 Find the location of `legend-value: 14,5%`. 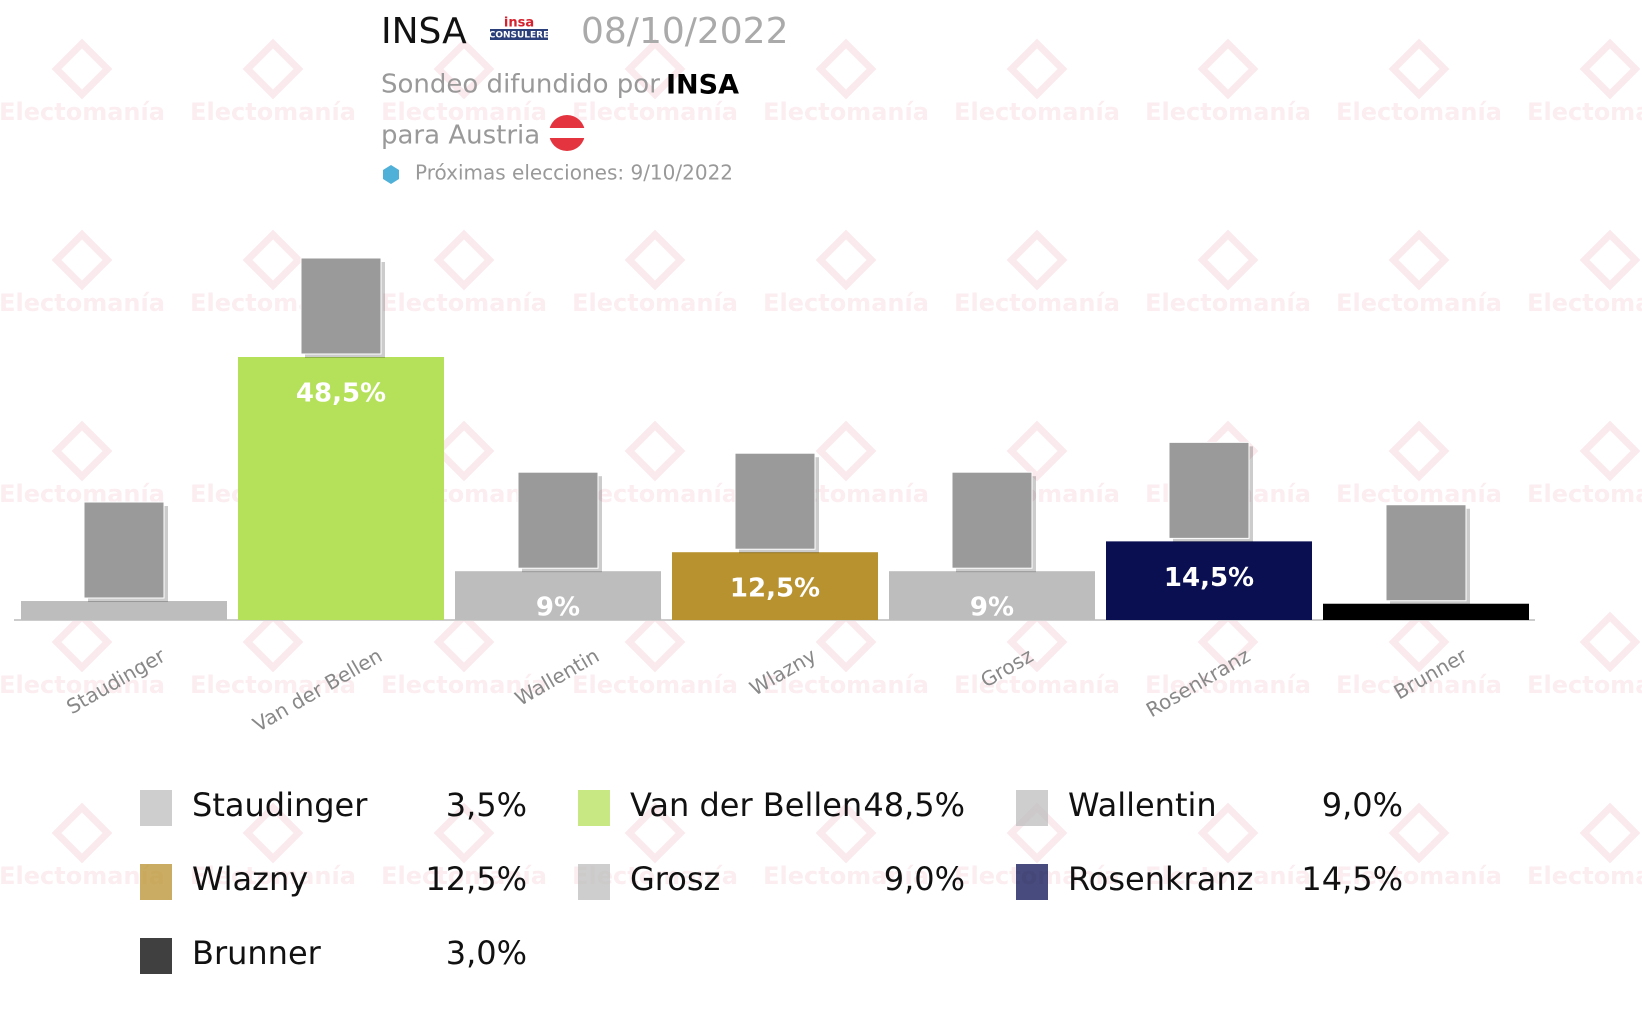

legend-value: 14,5% is located at coordinates (1352, 879).